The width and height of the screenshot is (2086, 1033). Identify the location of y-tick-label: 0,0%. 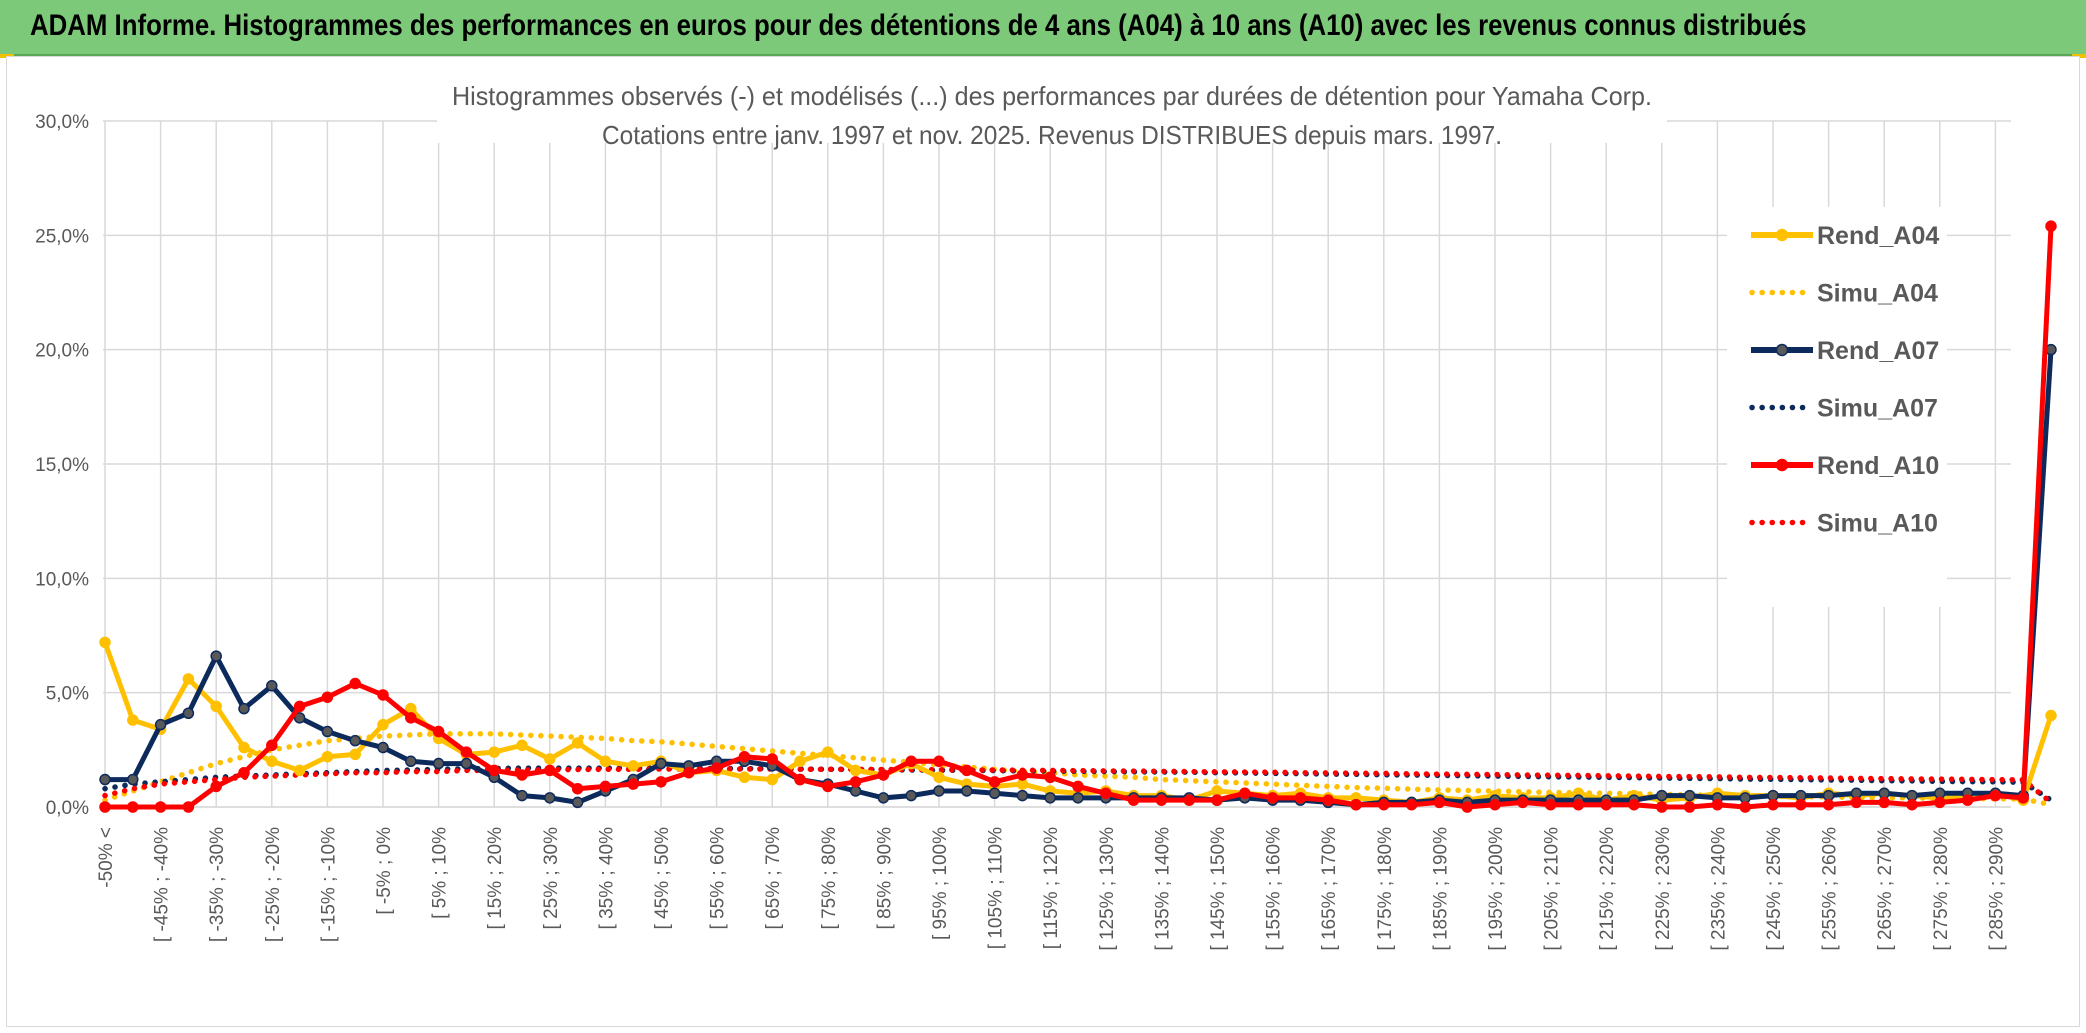
(67, 808).